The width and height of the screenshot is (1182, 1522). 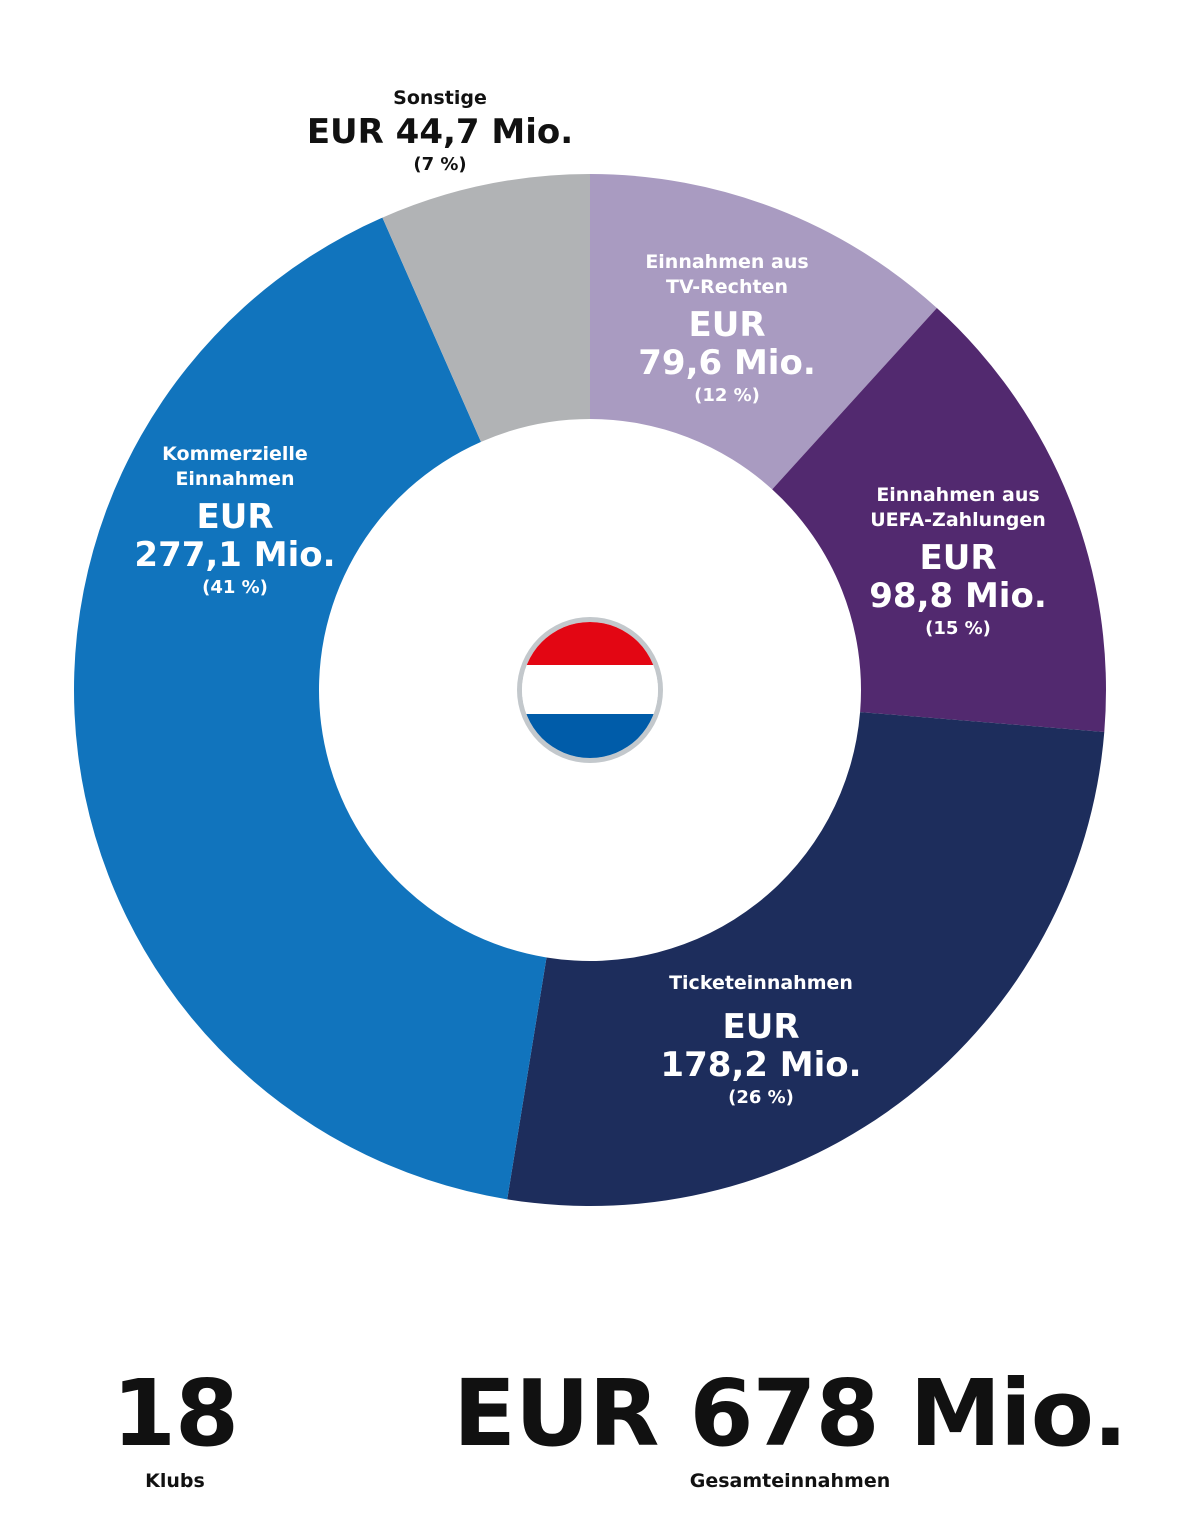 I want to click on slice-value: EUR 44,7 Mio., so click(x=440, y=132).